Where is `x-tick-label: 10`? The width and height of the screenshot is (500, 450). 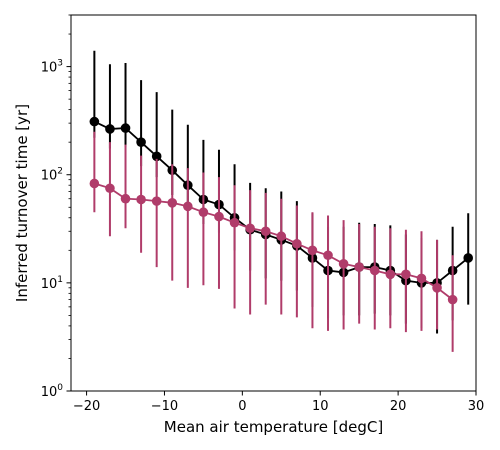 x-tick-label: 10 is located at coordinates (320, 406).